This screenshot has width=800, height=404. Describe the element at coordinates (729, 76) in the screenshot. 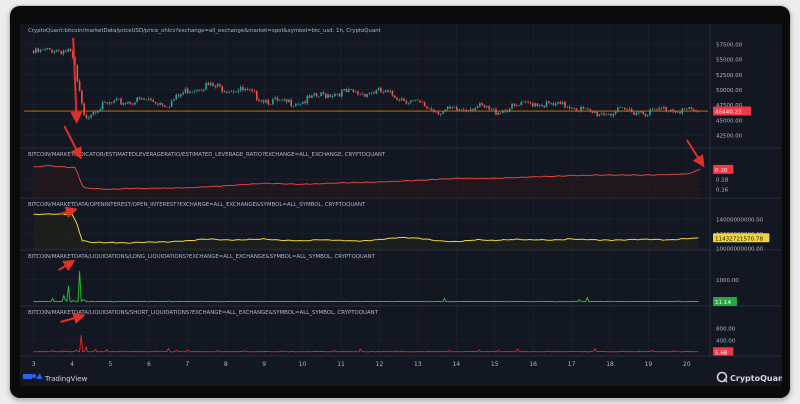

I see `price-tick-label: 52500.00` at that location.